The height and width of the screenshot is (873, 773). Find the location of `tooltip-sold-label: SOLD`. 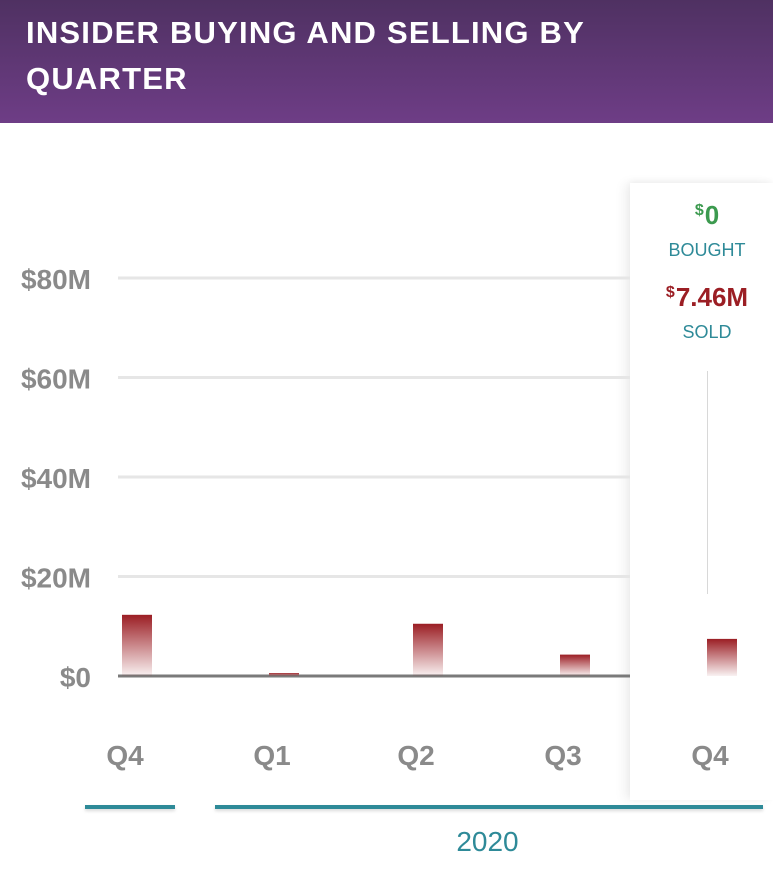

tooltip-sold-label: SOLD is located at coordinates (707, 332).